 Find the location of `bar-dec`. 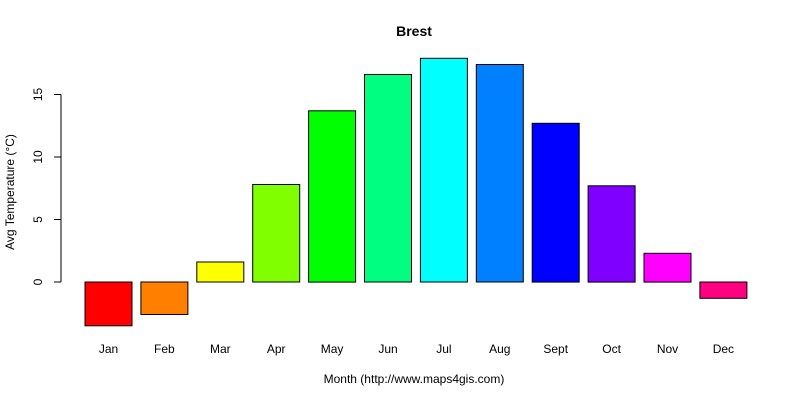

bar-dec is located at coordinates (723, 290).